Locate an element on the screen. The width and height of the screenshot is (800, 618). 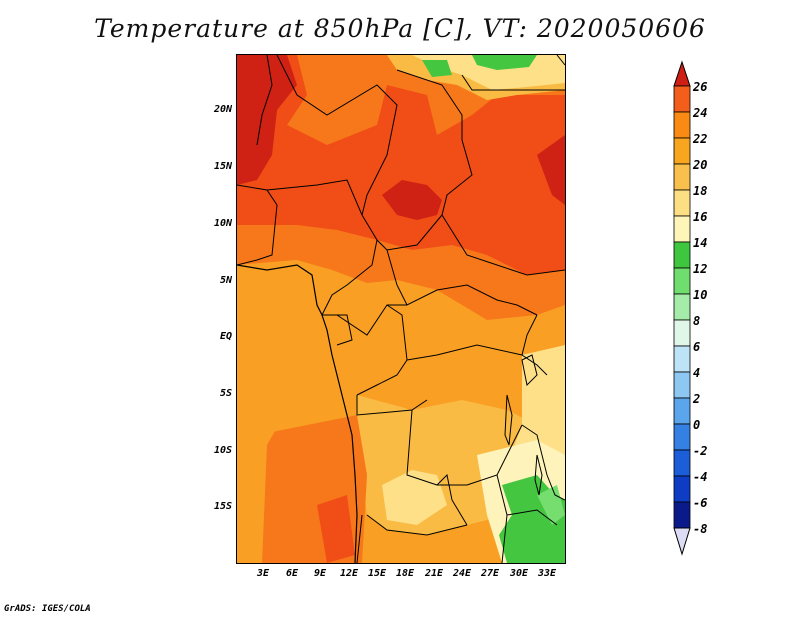
shade-26-central is located at coordinates (412, 200).